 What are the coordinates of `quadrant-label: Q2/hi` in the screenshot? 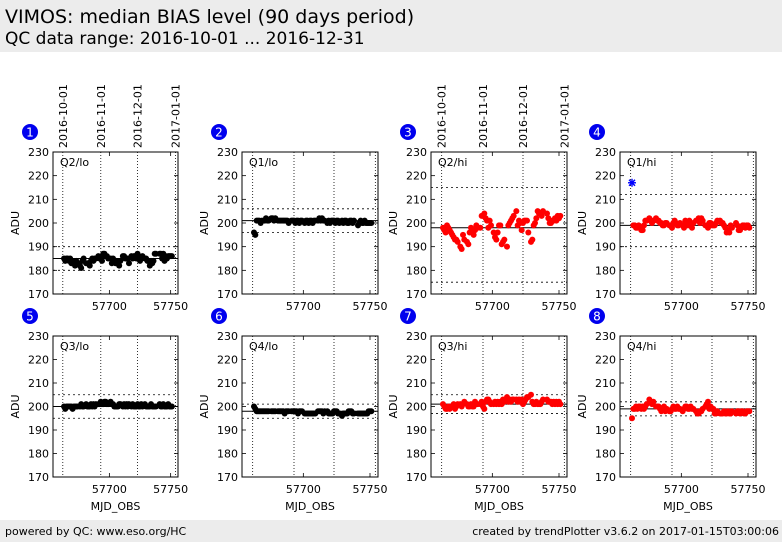 It's located at (452, 162).